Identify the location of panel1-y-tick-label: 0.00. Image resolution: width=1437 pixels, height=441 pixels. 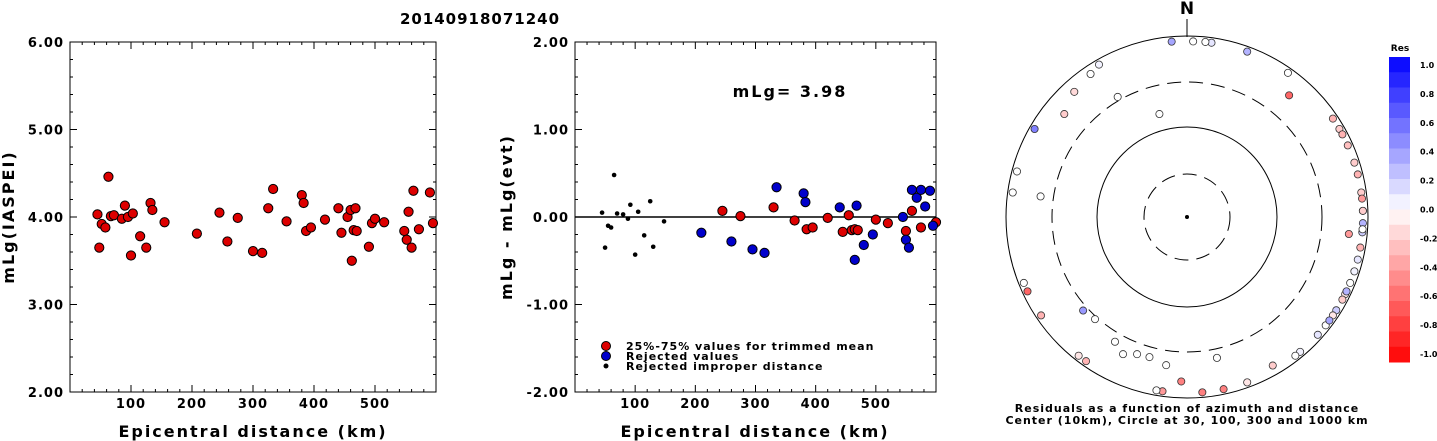
(551, 218).